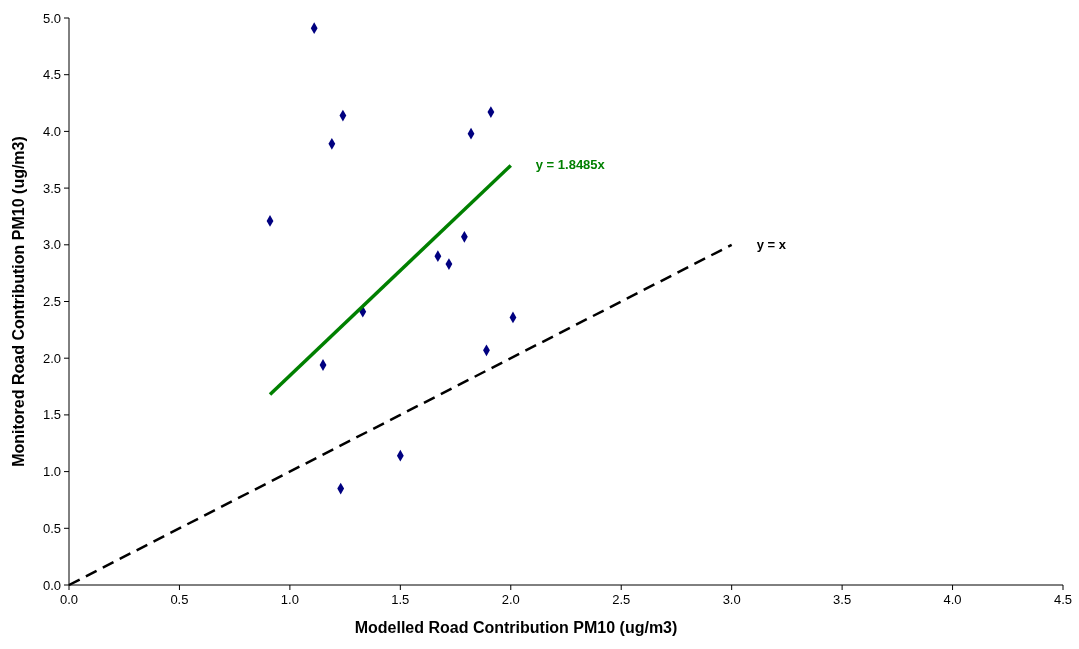 The height and width of the screenshot is (649, 1079). What do you see at coordinates (289, 599) in the screenshot?
I see `x-tick-label: 1.0` at bounding box center [289, 599].